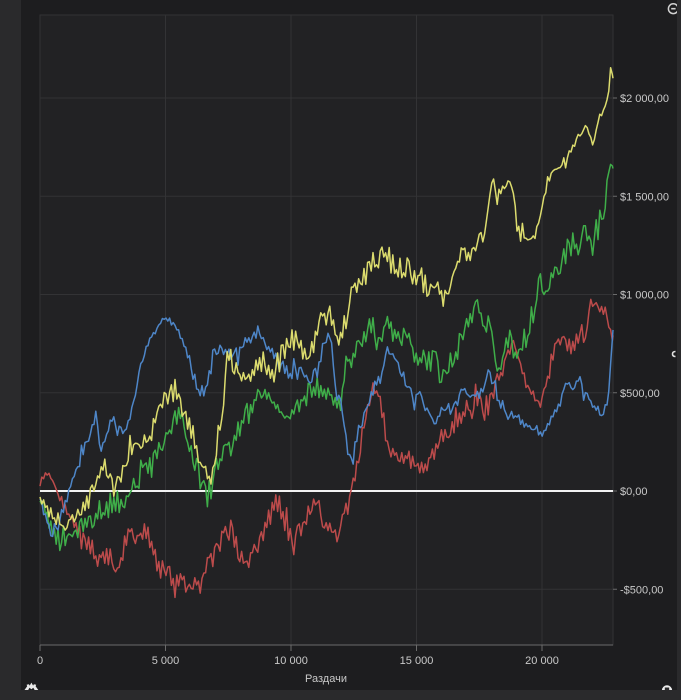 The image size is (681, 700). Describe the element at coordinates (644, 197) in the screenshot. I see `svg-text: $1 500,00` at that location.